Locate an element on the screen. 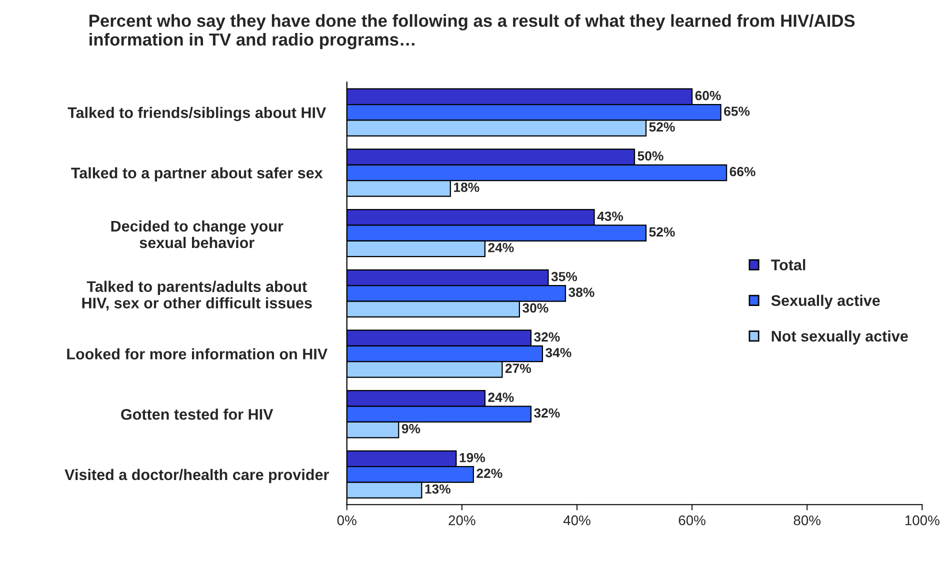 This screenshot has height=567, width=940. legend-label: Sexually active is located at coordinates (825, 301).